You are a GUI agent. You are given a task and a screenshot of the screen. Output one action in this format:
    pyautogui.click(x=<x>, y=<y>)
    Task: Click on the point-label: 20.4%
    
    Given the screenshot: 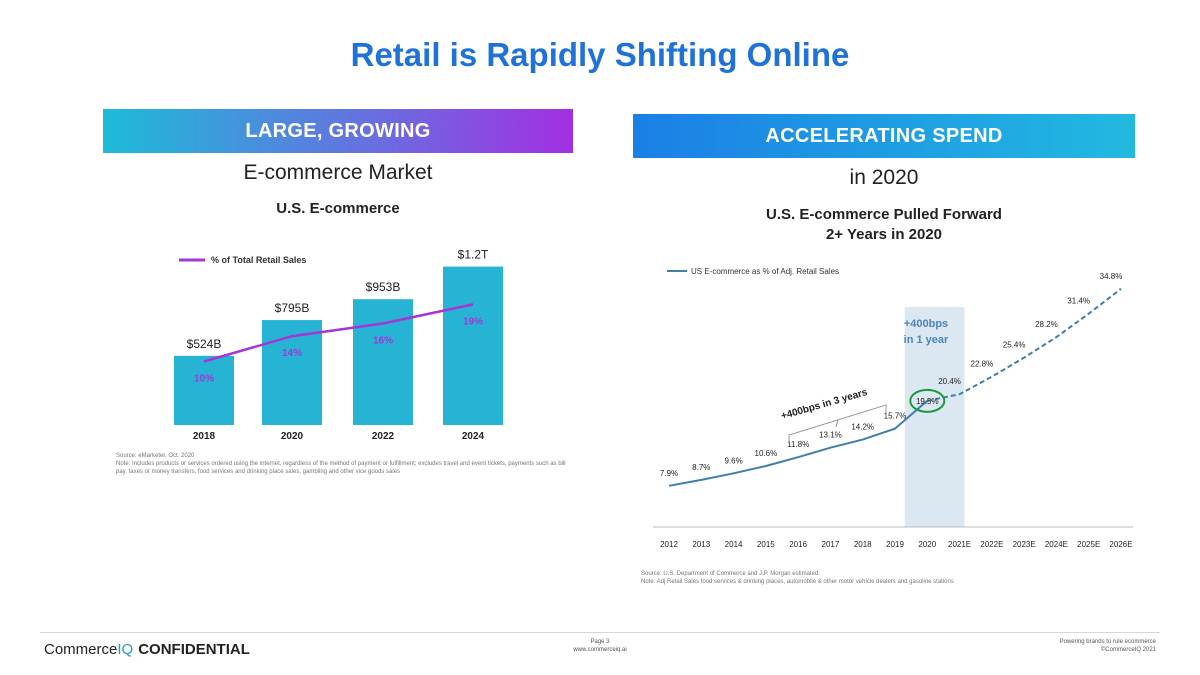 What is the action you would take?
    pyautogui.click(x=949, y=381)
    